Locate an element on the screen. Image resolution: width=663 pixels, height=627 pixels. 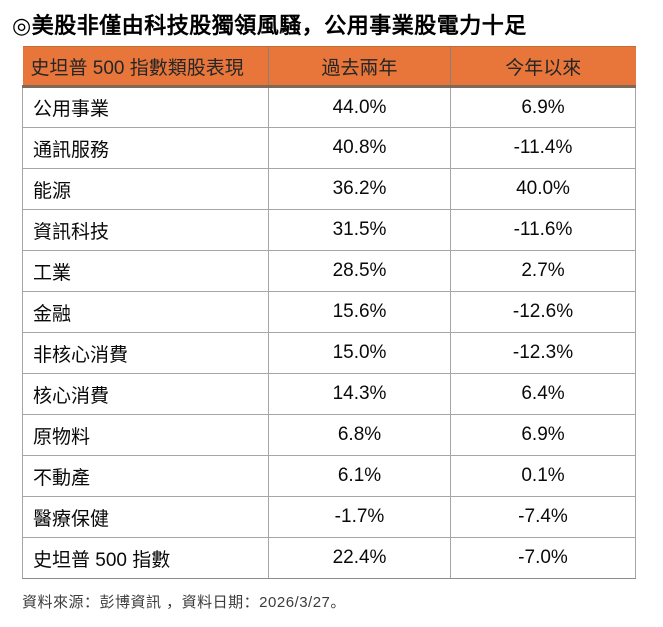
ytd-value-cell: -11.6% is located at coordinates (543, 230).